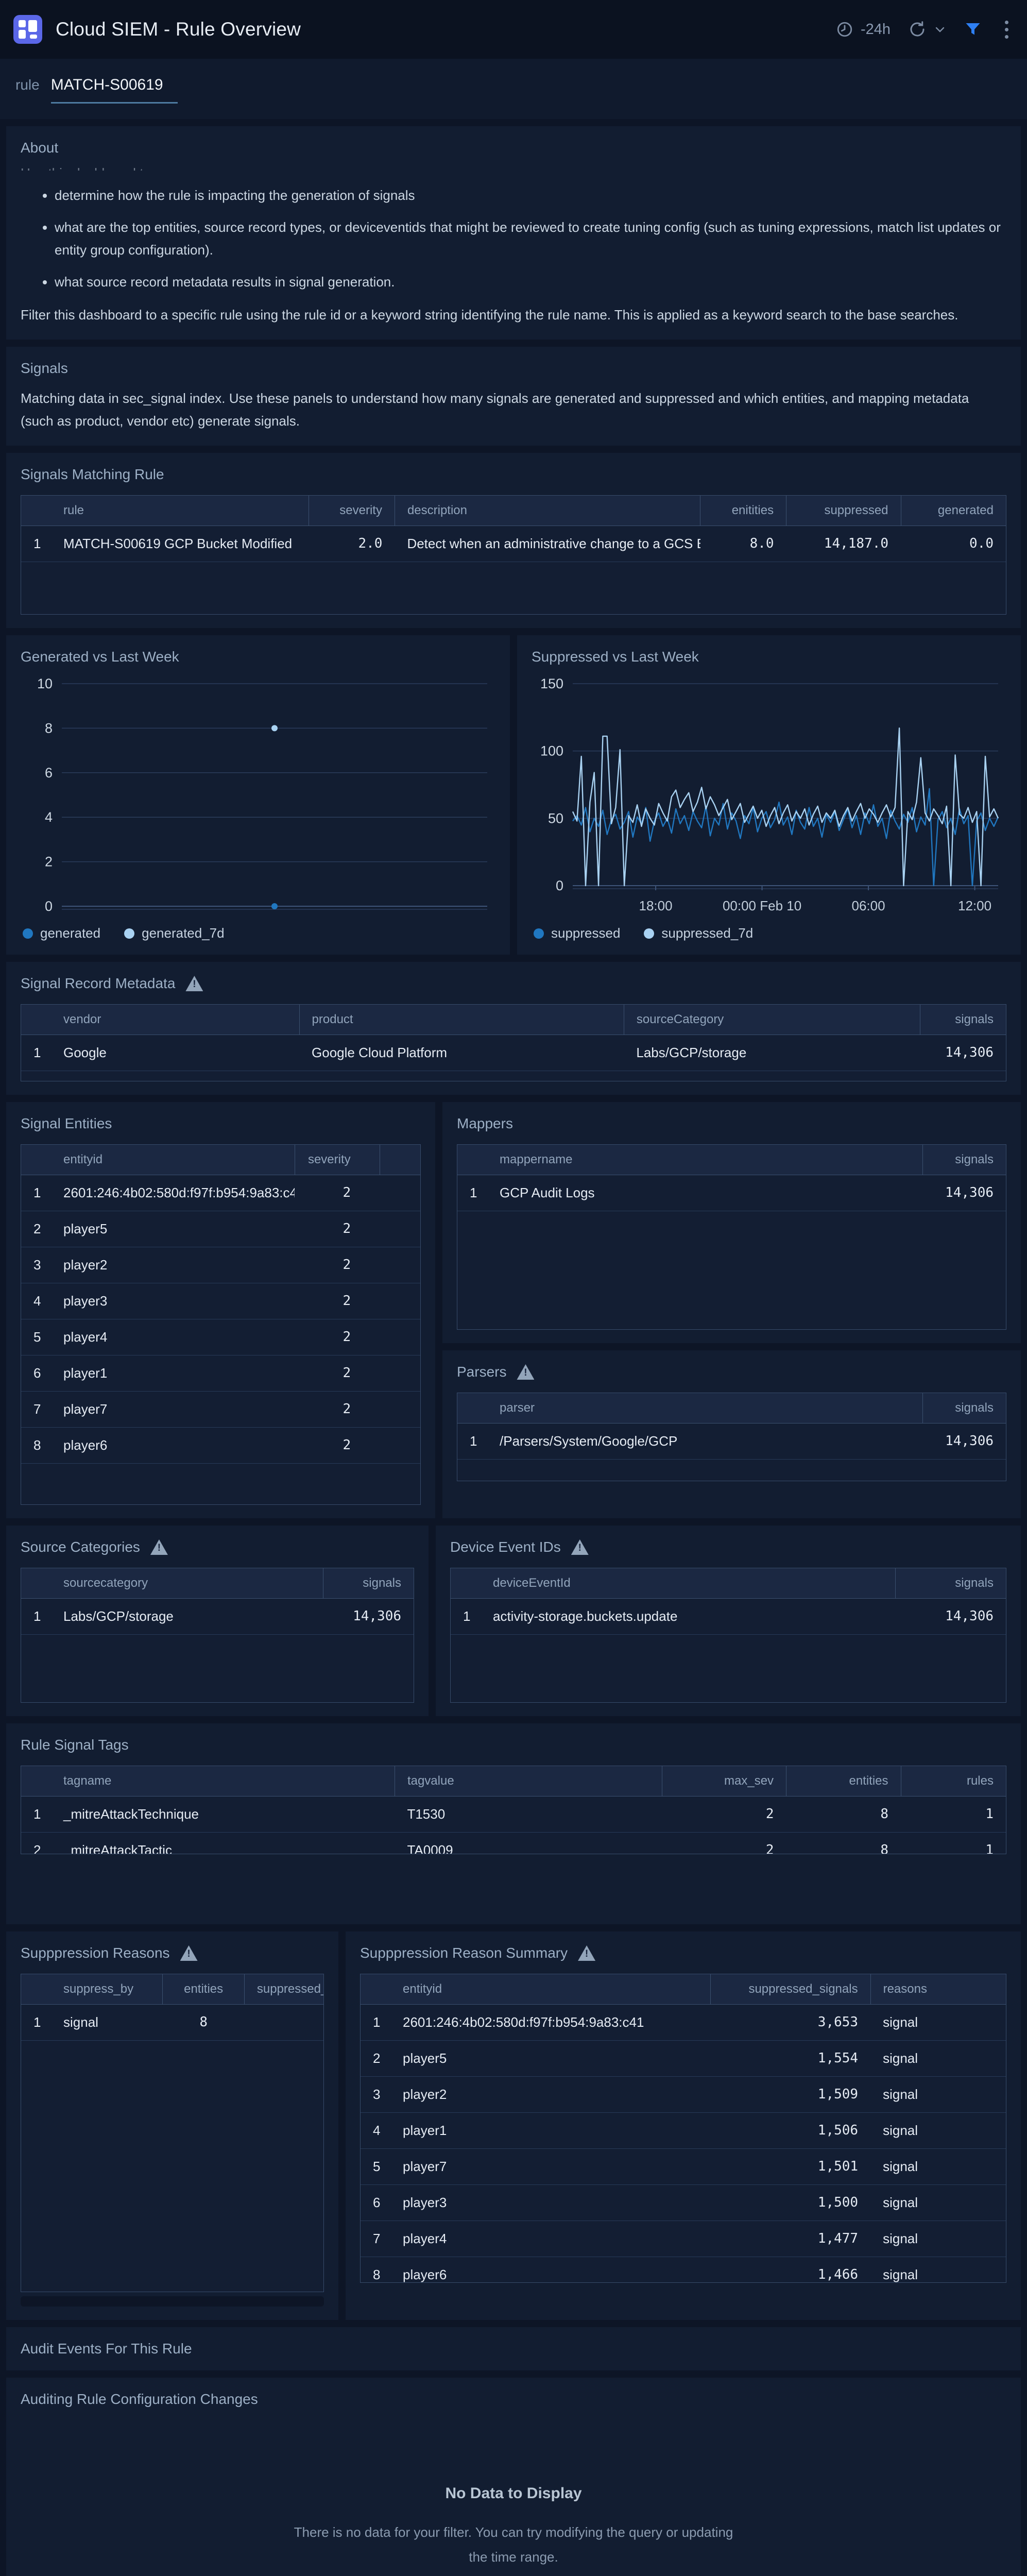 The height and width of the screenshot is (2576, 1027). What do you see at coordinates (683, 2059) in the screenshot?
I see `table-row: 2 player5 1,554 signal` at bounding box center [683, 2059].